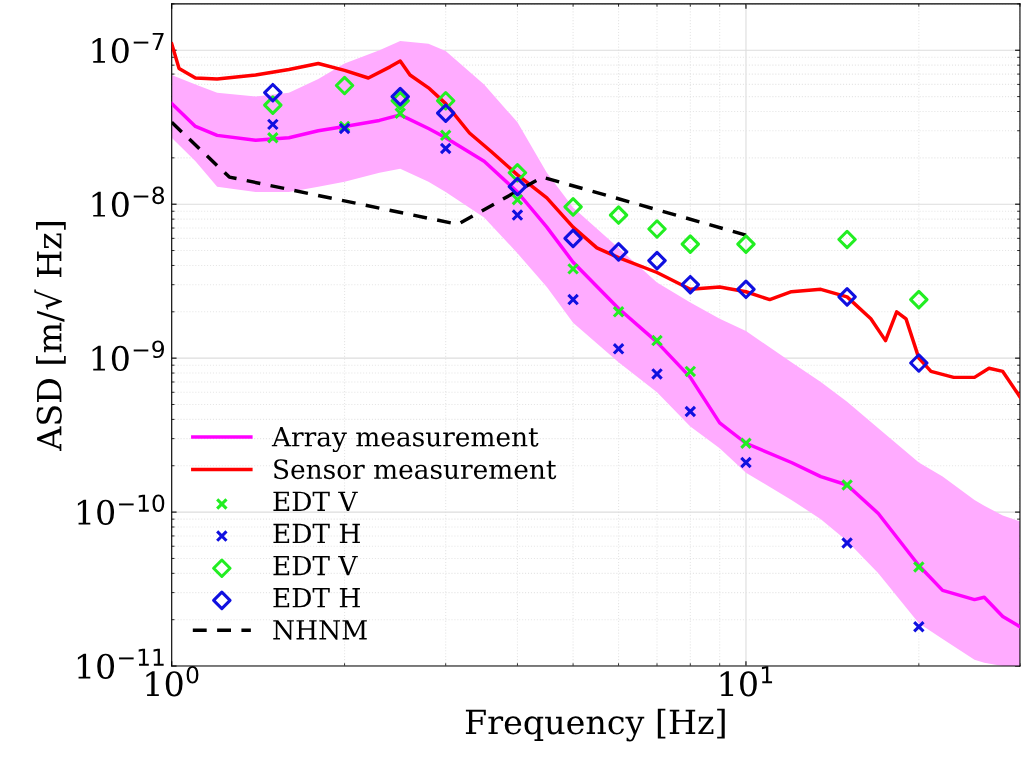 The width and height of the screenshot is (1022, 779). What do you see at coordinates (405, 440) in the screenshot?
I see `legend-label: Array measurement` at bounding box center [405, 440].